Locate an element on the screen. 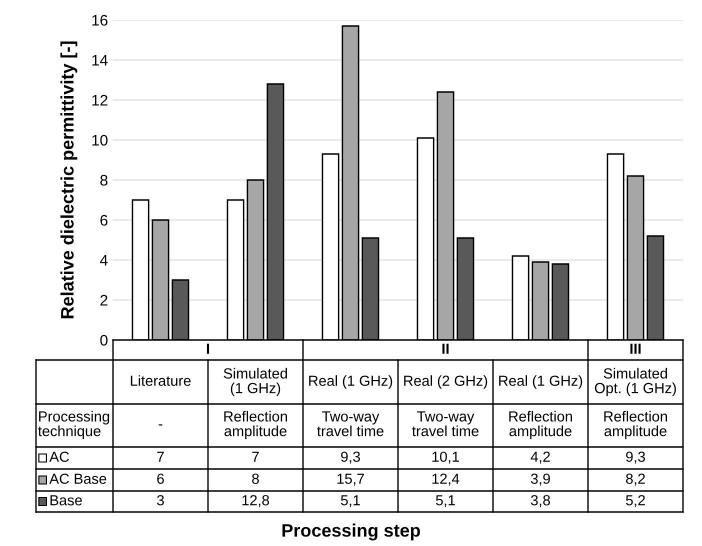 The image size is (702, 546). y-tick-label: 10 is located at coordinates (100, 140).